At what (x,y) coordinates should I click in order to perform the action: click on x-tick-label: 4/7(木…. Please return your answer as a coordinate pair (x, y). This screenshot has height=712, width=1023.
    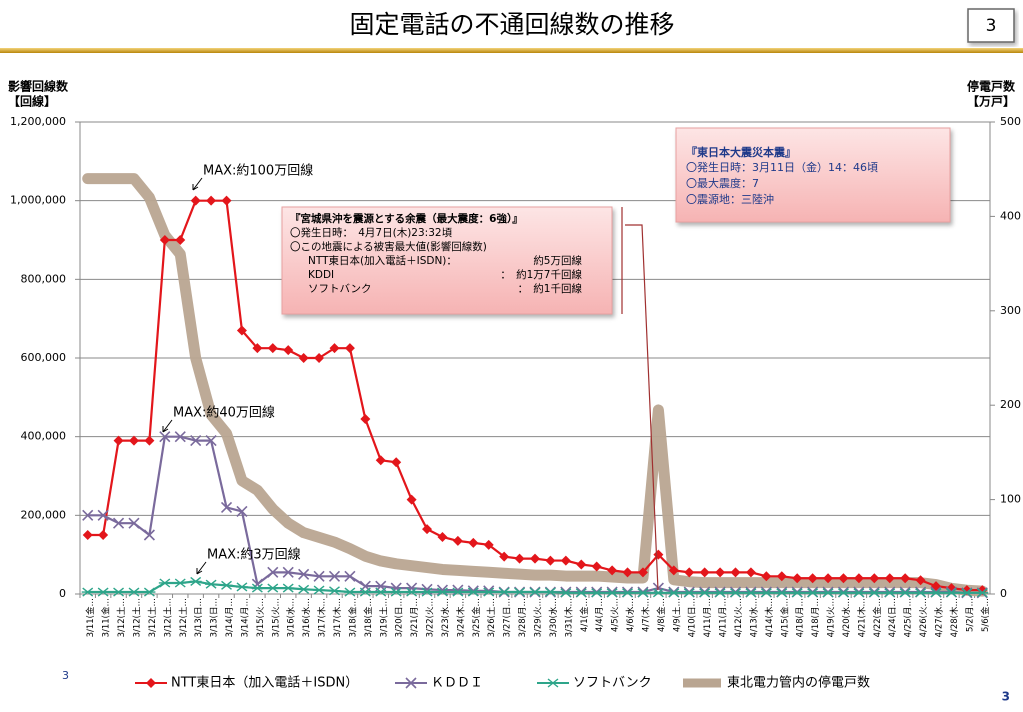
    Looking at the image, I should click on (645, 615).